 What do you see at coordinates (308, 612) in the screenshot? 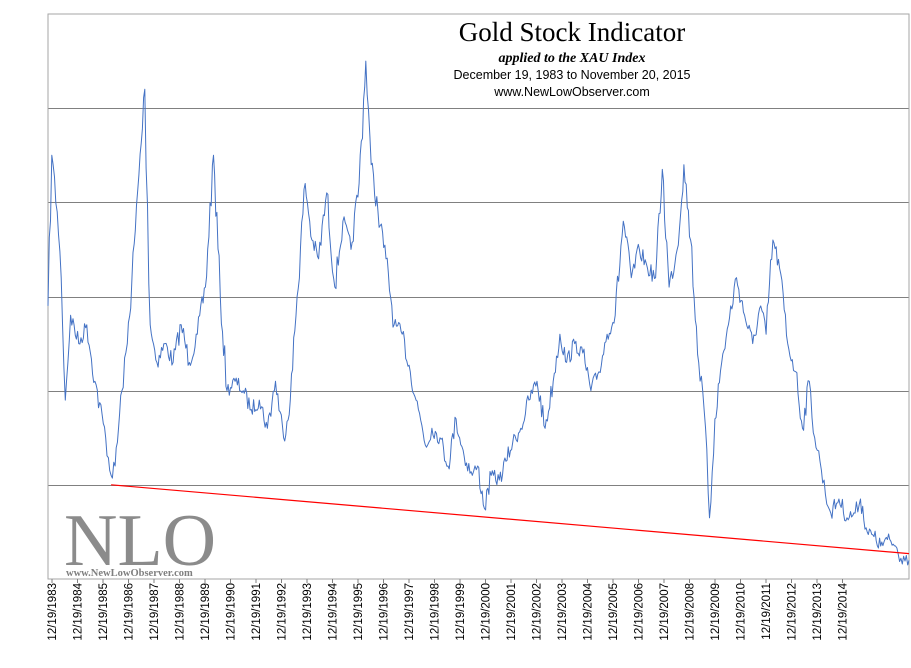
I see `x-tick-label-10: 12/19/1993` at bounding box center [308, 612].